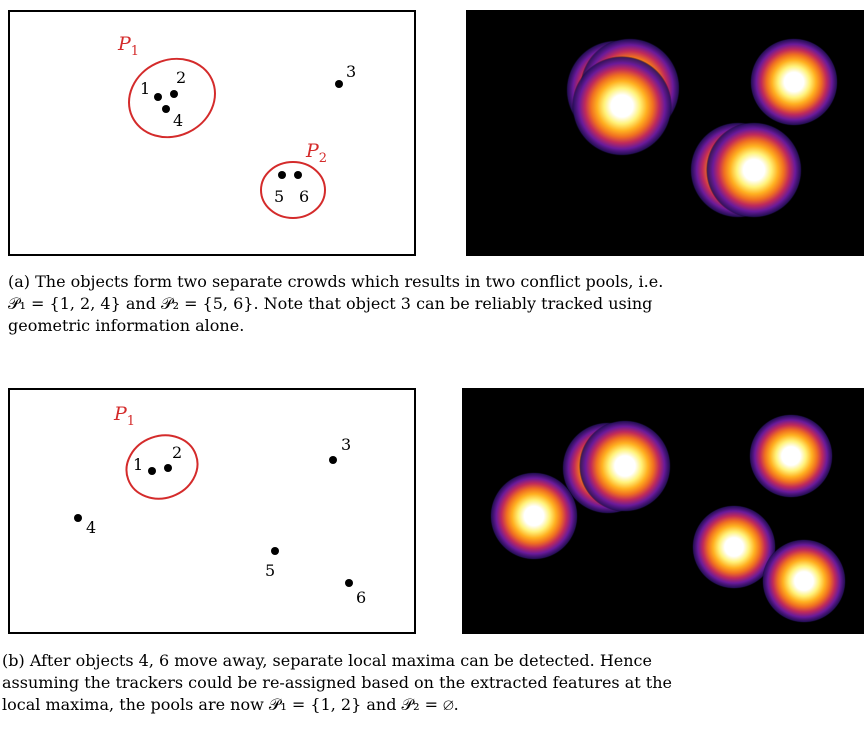  Describe the element at coordinates (220, 505) in the screenshot. I see `figure-b-diagram-svg: P1 1 2 3 4 5 6` at that location.